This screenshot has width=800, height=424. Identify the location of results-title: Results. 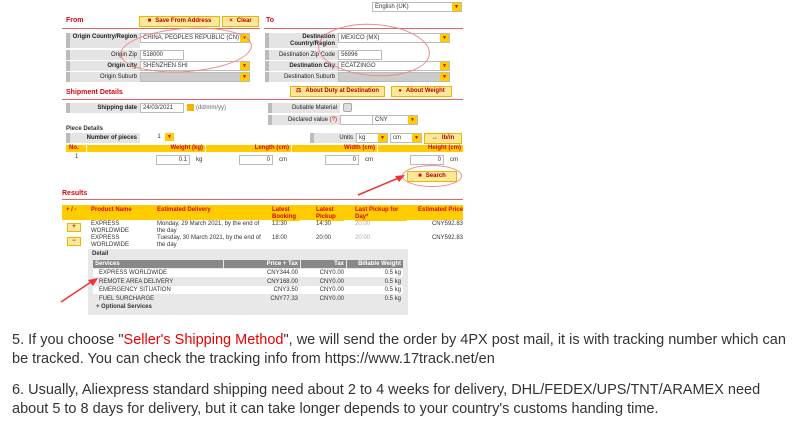
(75, 193).